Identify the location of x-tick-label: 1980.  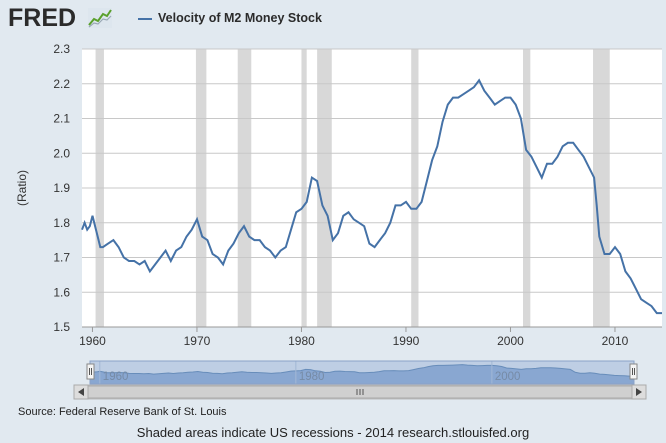
(301, 341).